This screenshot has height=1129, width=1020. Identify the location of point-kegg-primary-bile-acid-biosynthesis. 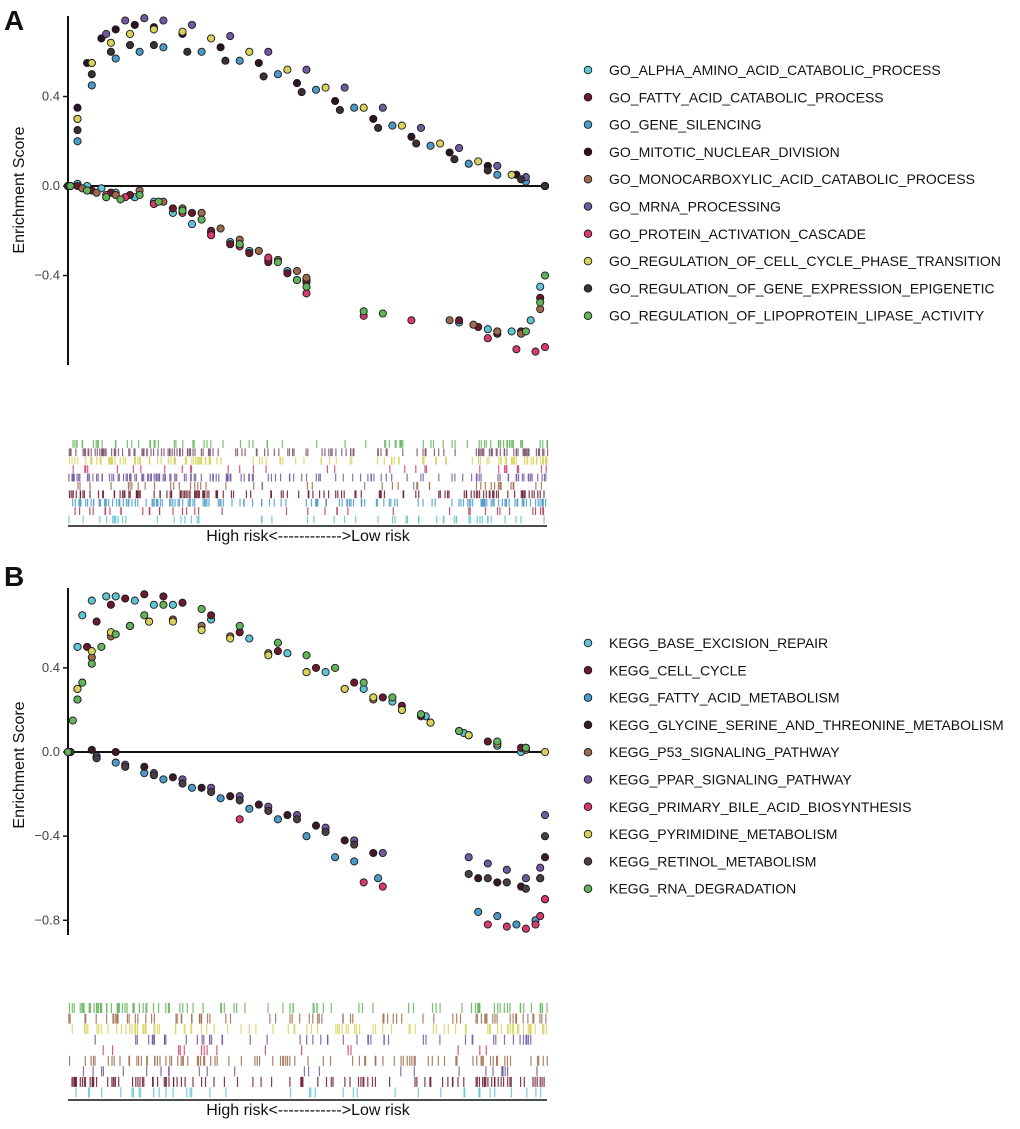
(545, 899).